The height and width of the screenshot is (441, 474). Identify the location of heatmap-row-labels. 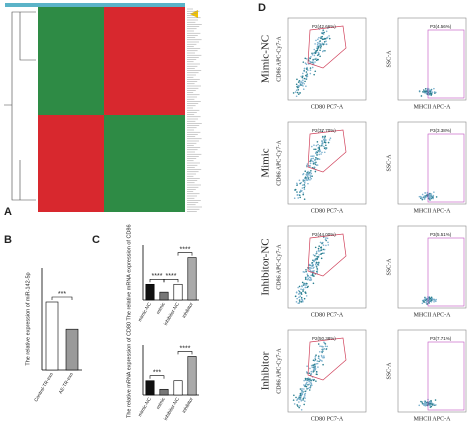
(194, 110).